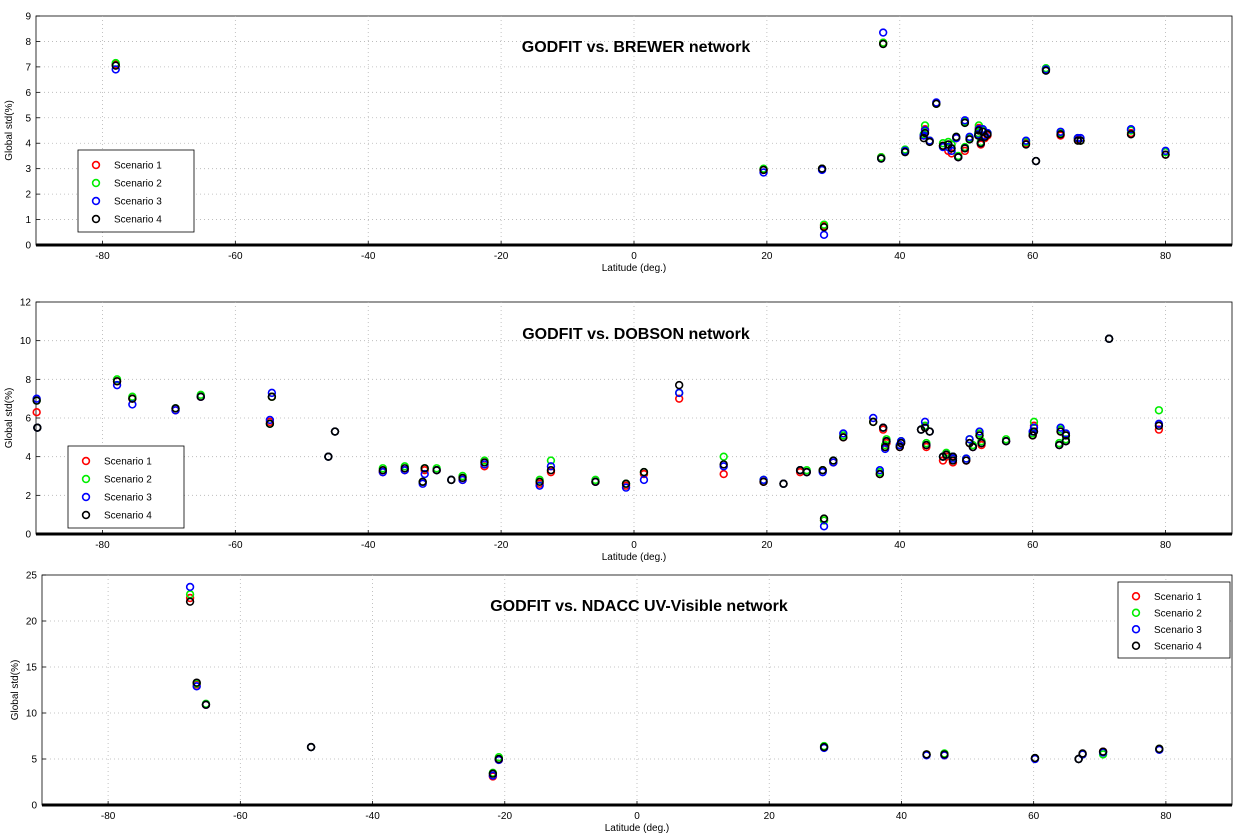  What do you see at coordinates (28, 220) in the screenshot?
I see `y-tick-label: 1` at bounding box center [28, 220].